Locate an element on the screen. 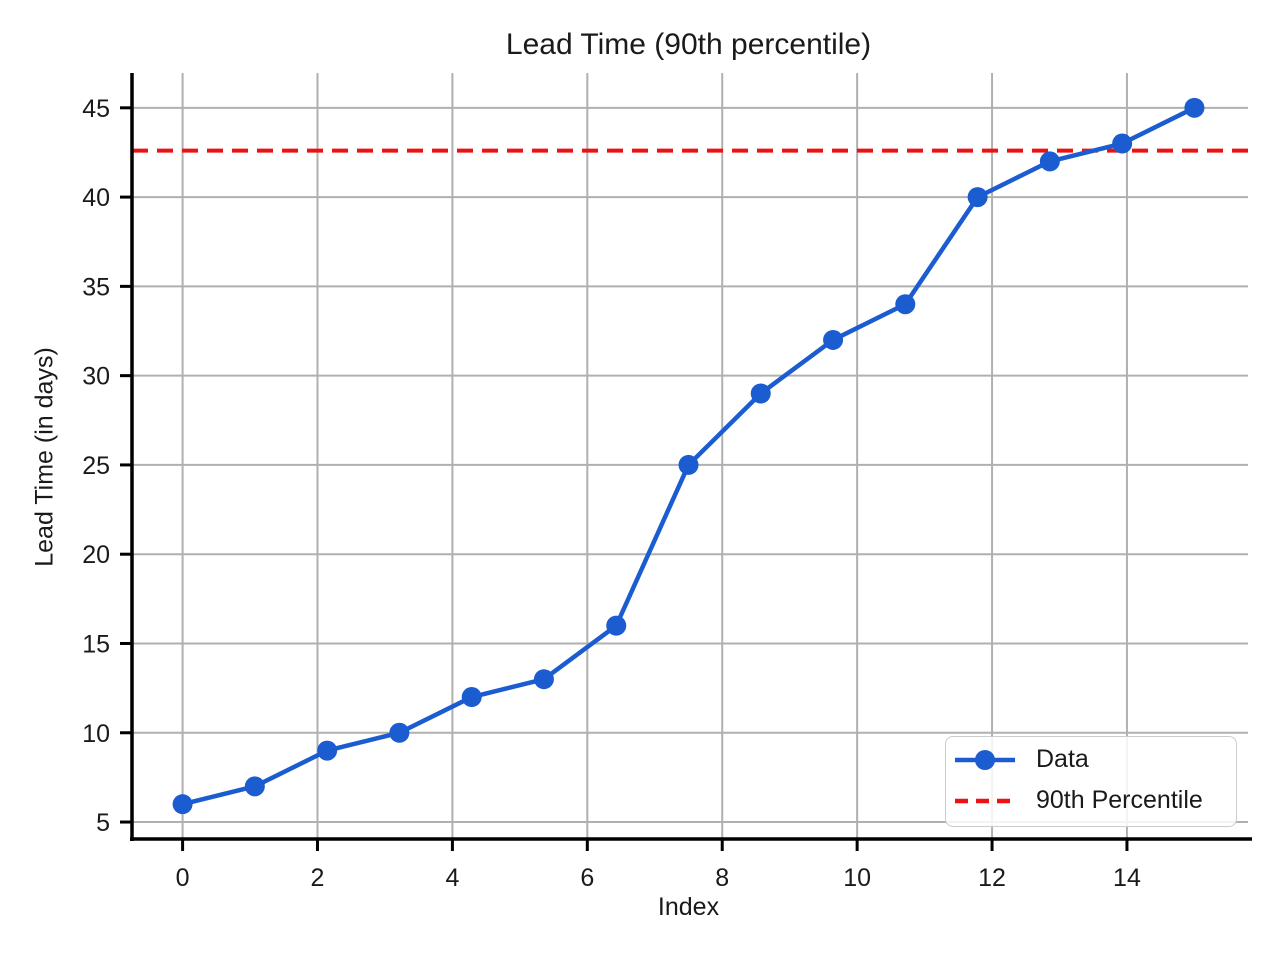  legend-label-percentile: 90th Percentile is located at coordinates (1119, 800).